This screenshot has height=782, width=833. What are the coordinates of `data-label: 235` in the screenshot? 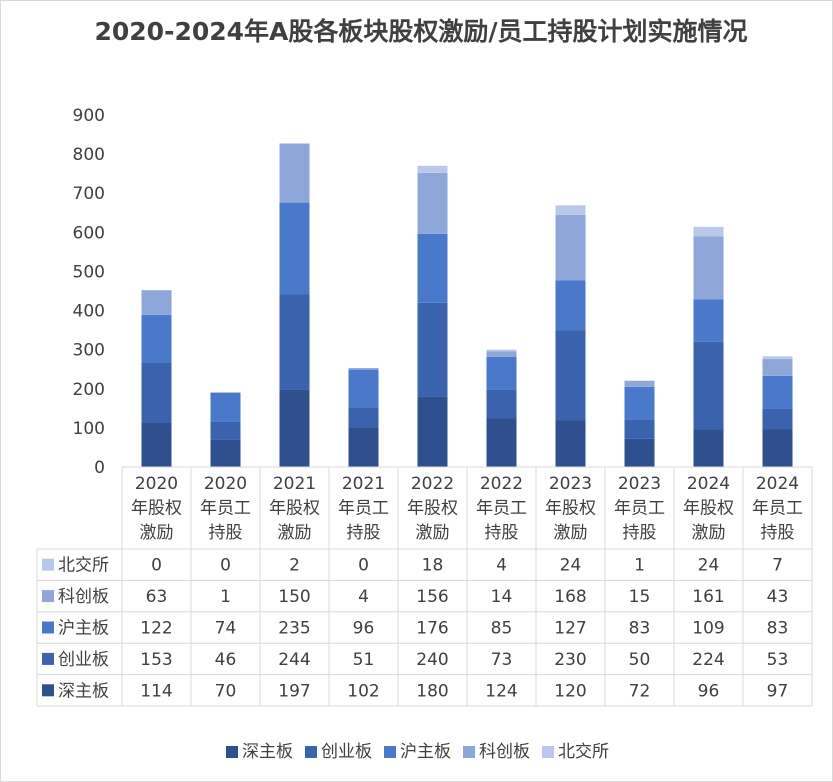 It's located at (294, 629).